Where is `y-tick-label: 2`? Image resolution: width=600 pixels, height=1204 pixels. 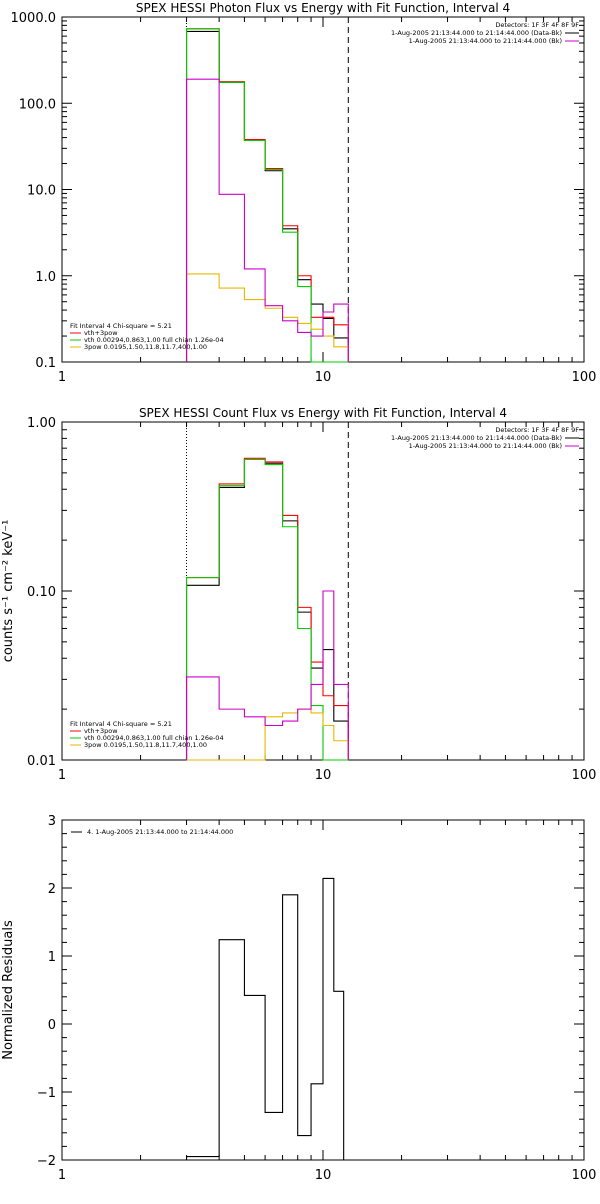 y-tick-label: 2 is located at coordinates (52, 889).